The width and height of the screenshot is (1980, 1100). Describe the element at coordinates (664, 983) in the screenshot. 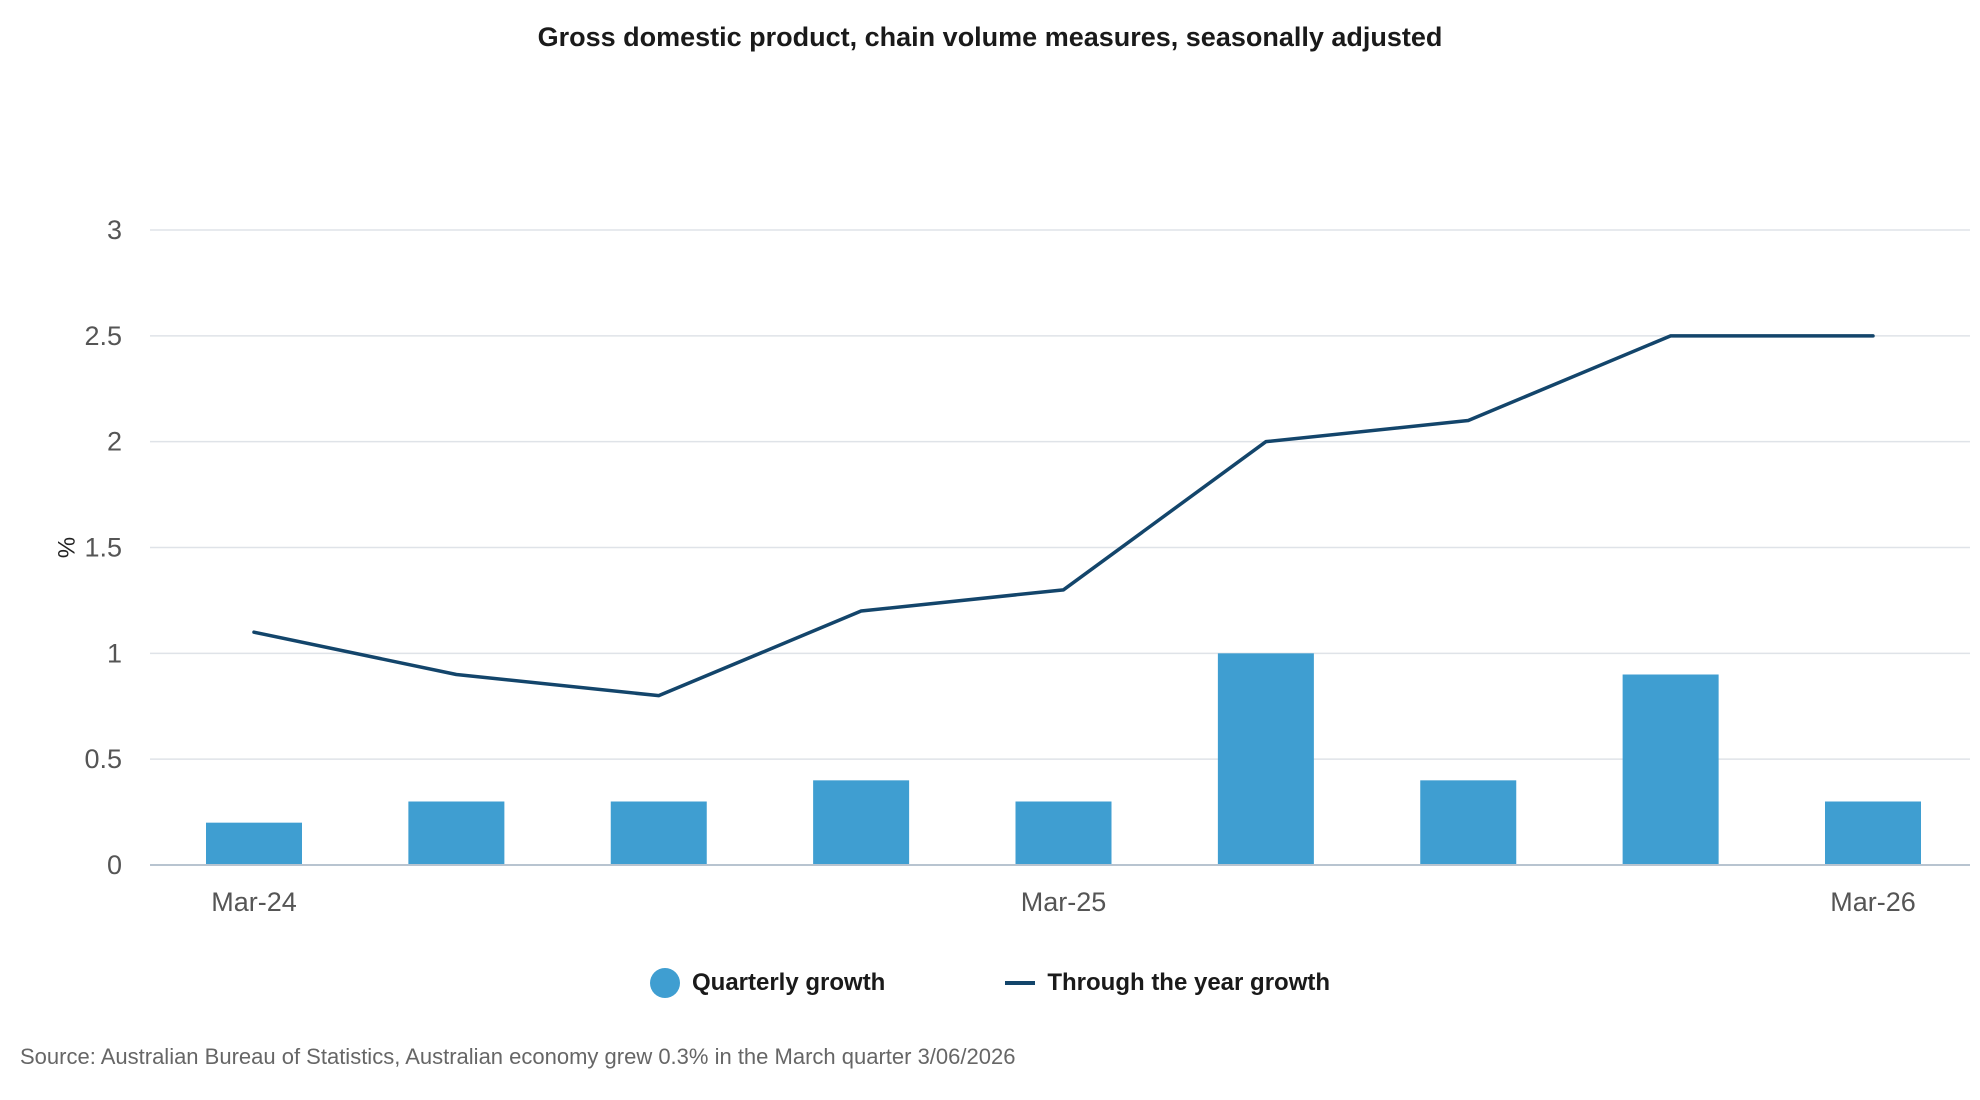

I see `legend-circle-icon` at that location.